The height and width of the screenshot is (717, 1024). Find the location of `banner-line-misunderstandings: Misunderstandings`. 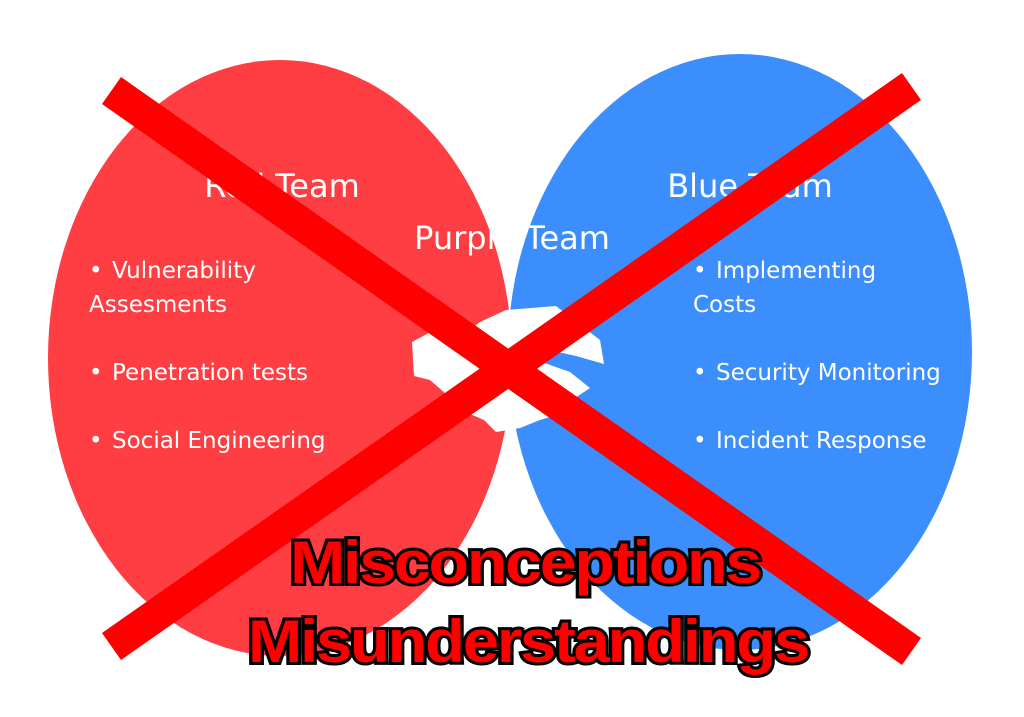

banner-line-misunderstandings: Misunderstandings is located at coordinates (528, 641).